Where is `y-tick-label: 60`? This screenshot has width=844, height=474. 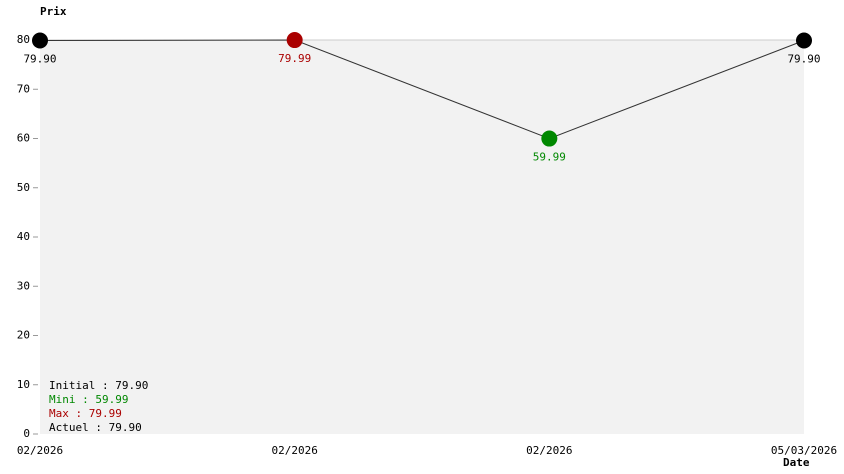
y-tick-label: 60 is located at coordinates (23, 138).